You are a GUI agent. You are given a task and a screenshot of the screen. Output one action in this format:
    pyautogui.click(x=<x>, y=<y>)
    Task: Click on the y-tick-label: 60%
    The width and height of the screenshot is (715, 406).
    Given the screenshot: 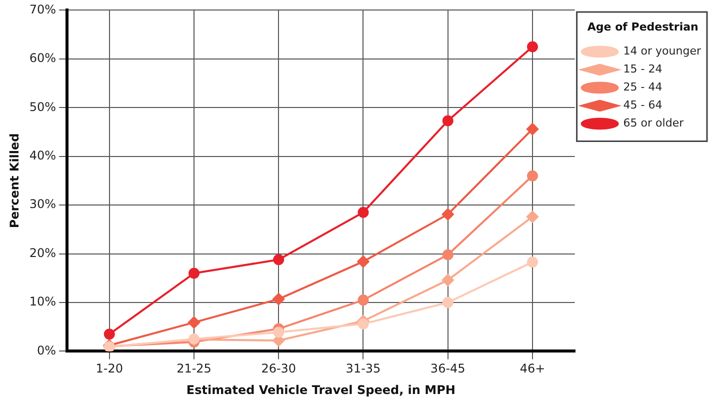 What is the action you would take?
    pyautogui.click(x=42, y=58)
    